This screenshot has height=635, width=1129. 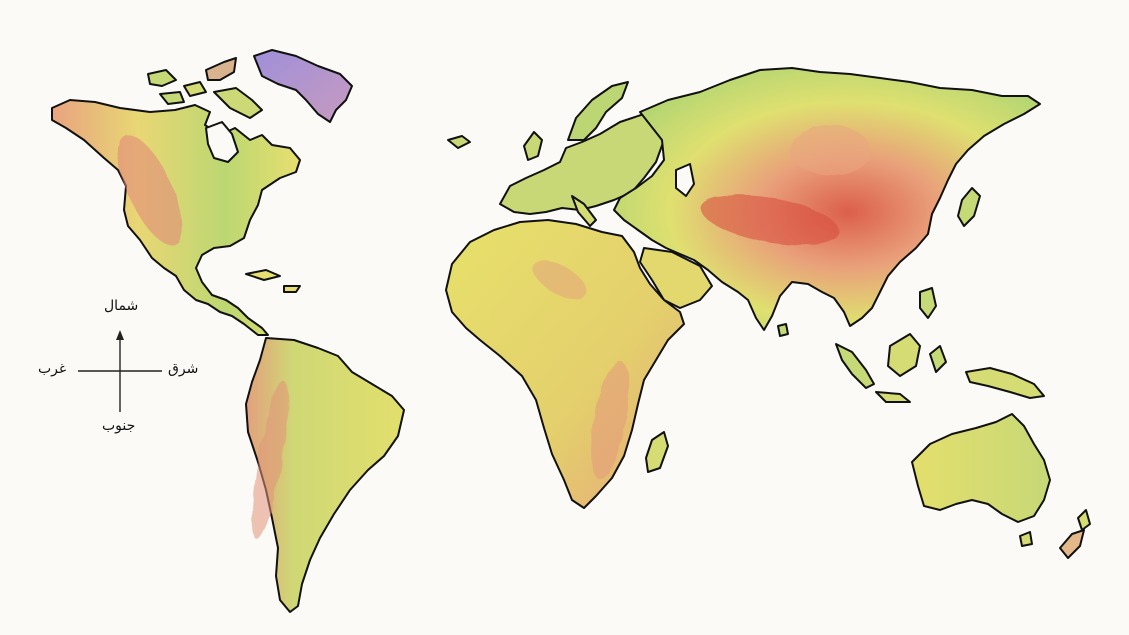 I want to click on arabian-peninsula, so click(x=676, y=278).